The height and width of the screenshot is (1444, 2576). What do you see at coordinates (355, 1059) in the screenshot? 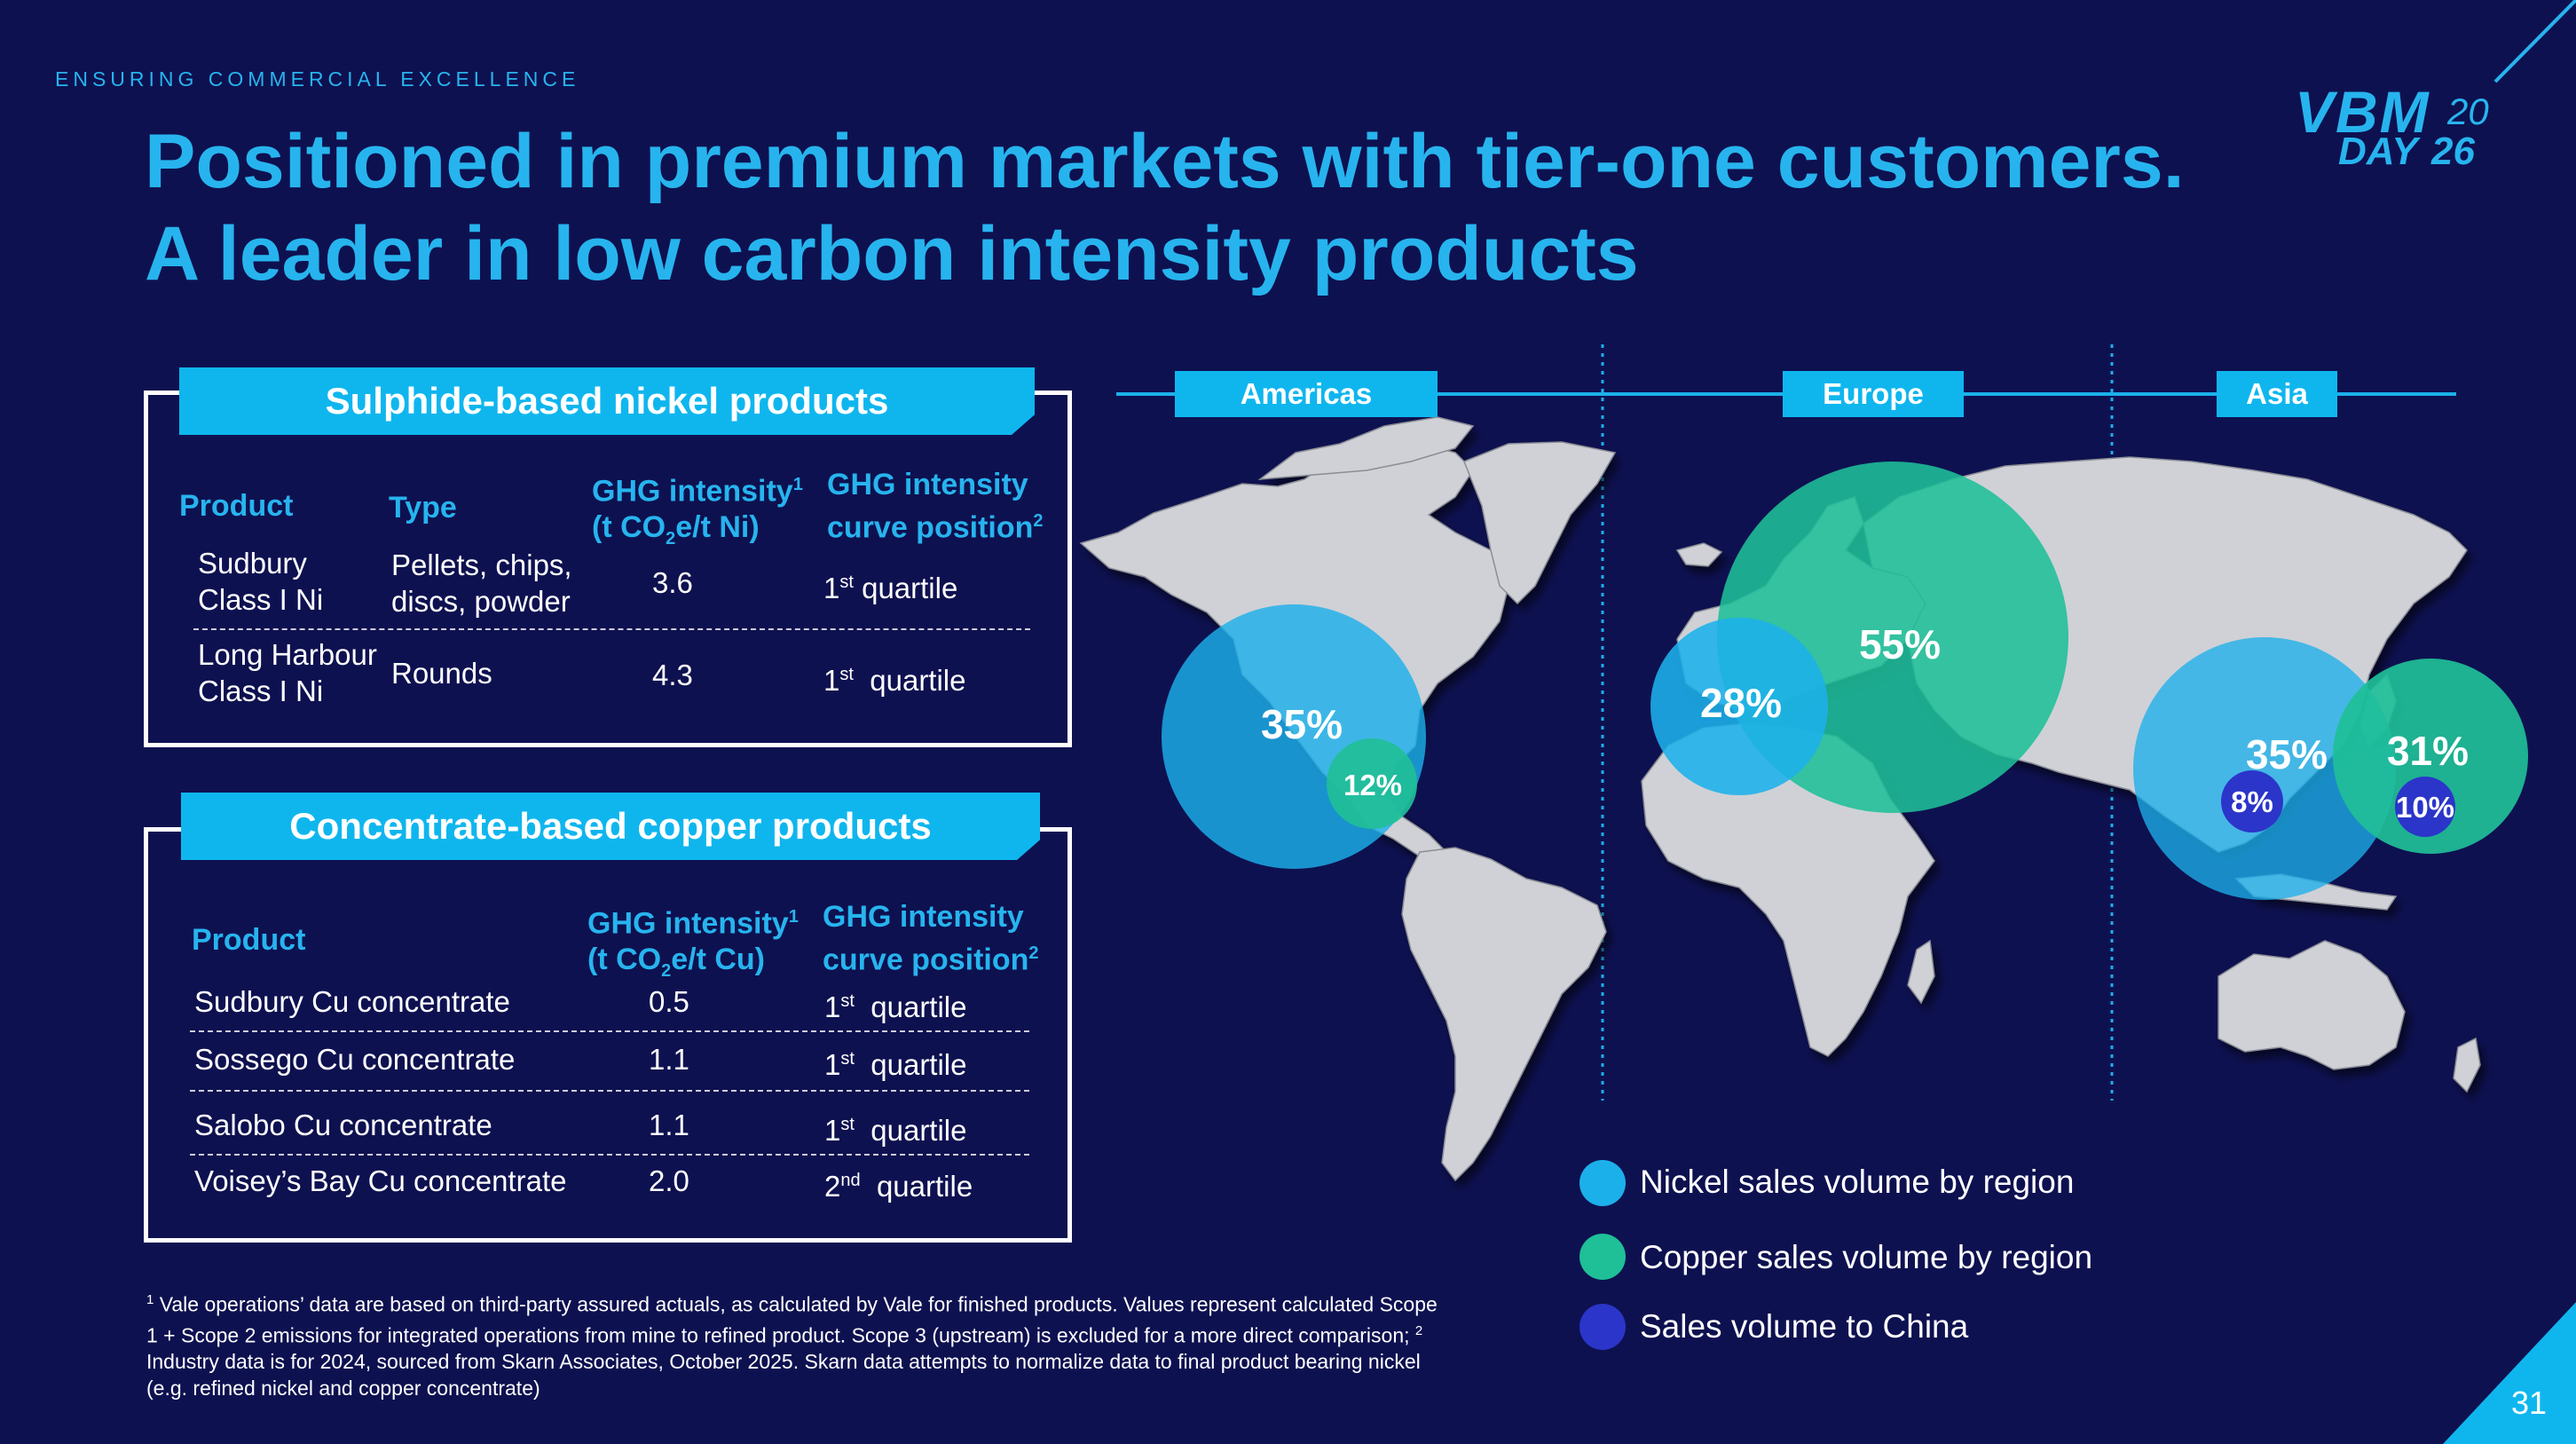
I see `copper-row-2-product: Sossego Cu concentrate` at bounding box center [355, 1059].